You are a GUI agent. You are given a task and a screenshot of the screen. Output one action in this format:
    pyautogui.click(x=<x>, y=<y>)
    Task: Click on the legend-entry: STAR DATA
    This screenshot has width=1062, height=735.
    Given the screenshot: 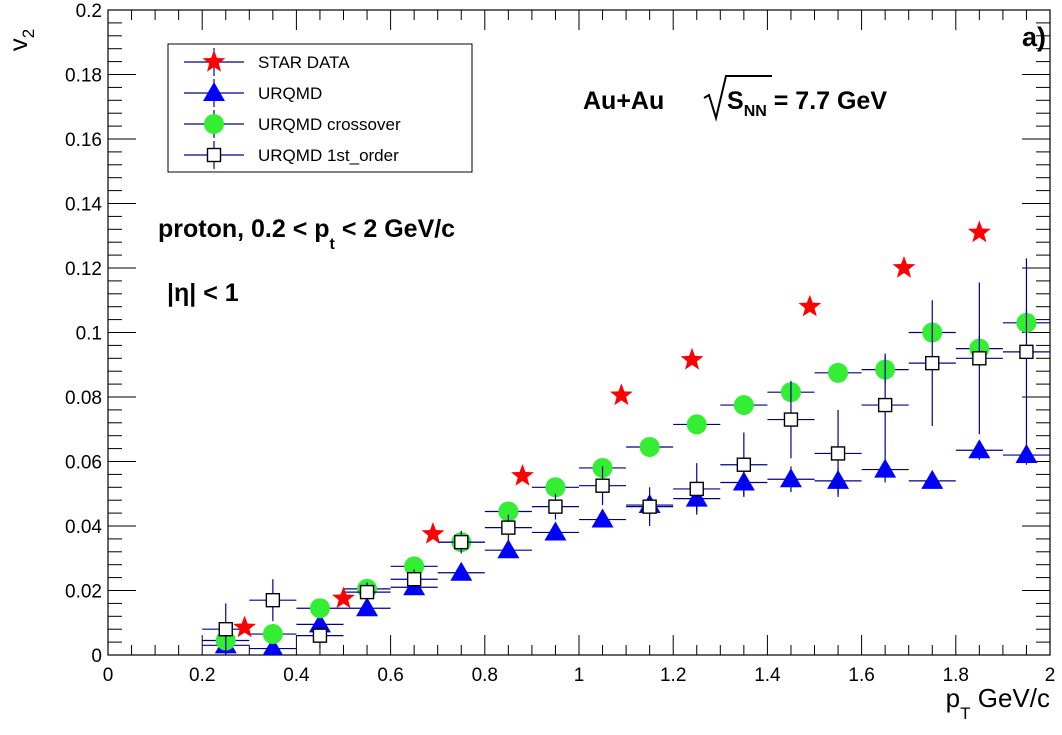 What is the action you would take?
    pyautogui.click(x=267, y=62)
    